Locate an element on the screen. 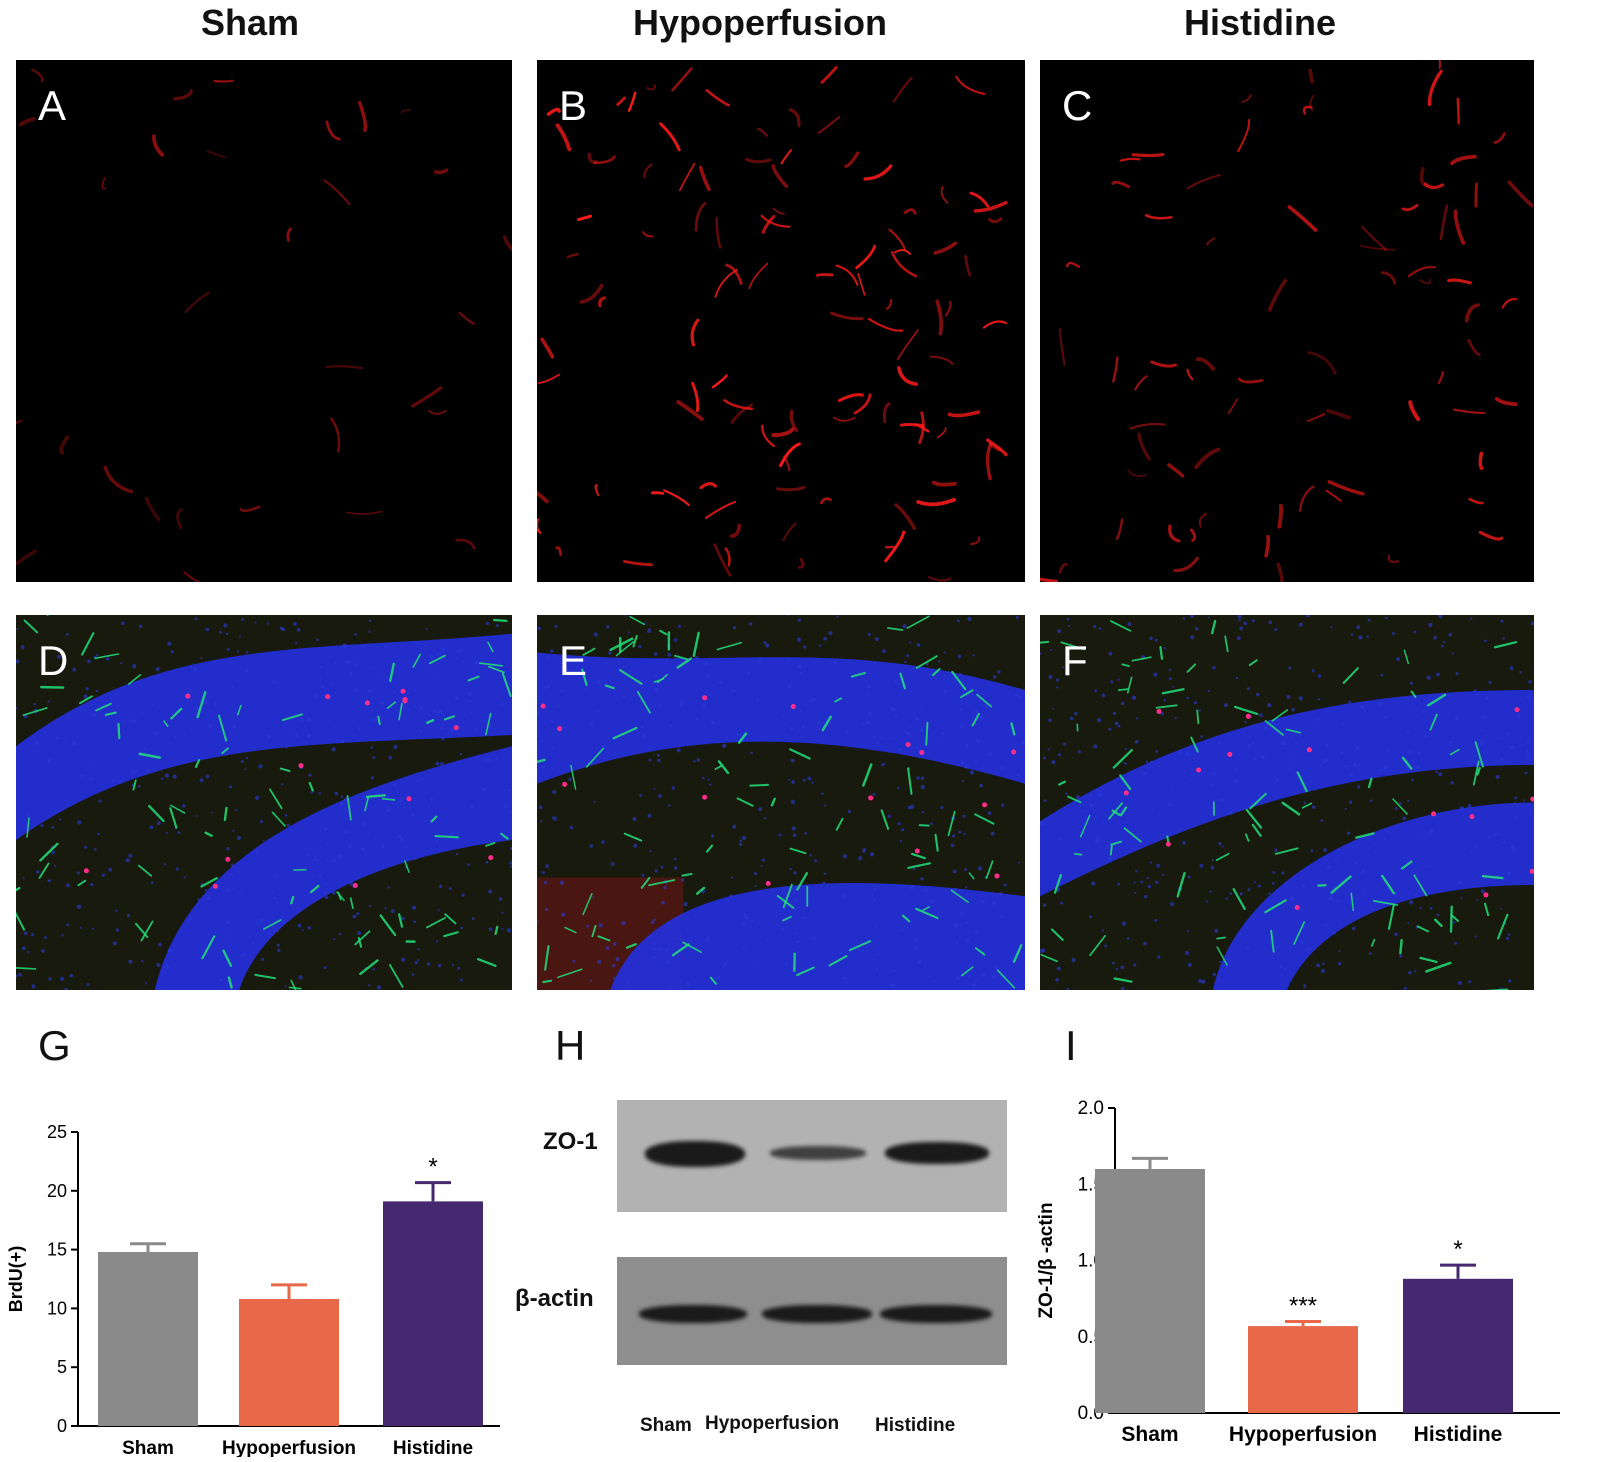  bar-hypoperfusion is located at coordinates (289, 1362).